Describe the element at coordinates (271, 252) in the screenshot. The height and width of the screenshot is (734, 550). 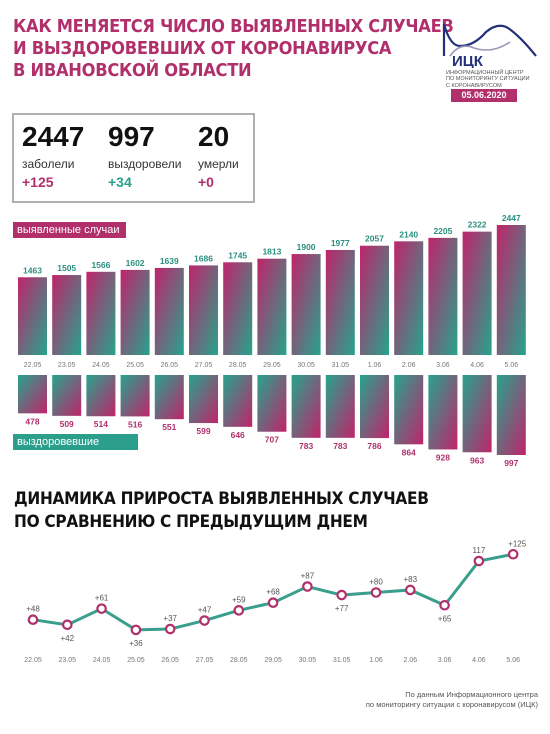
I see `cases-value-label: 1813` at that location.